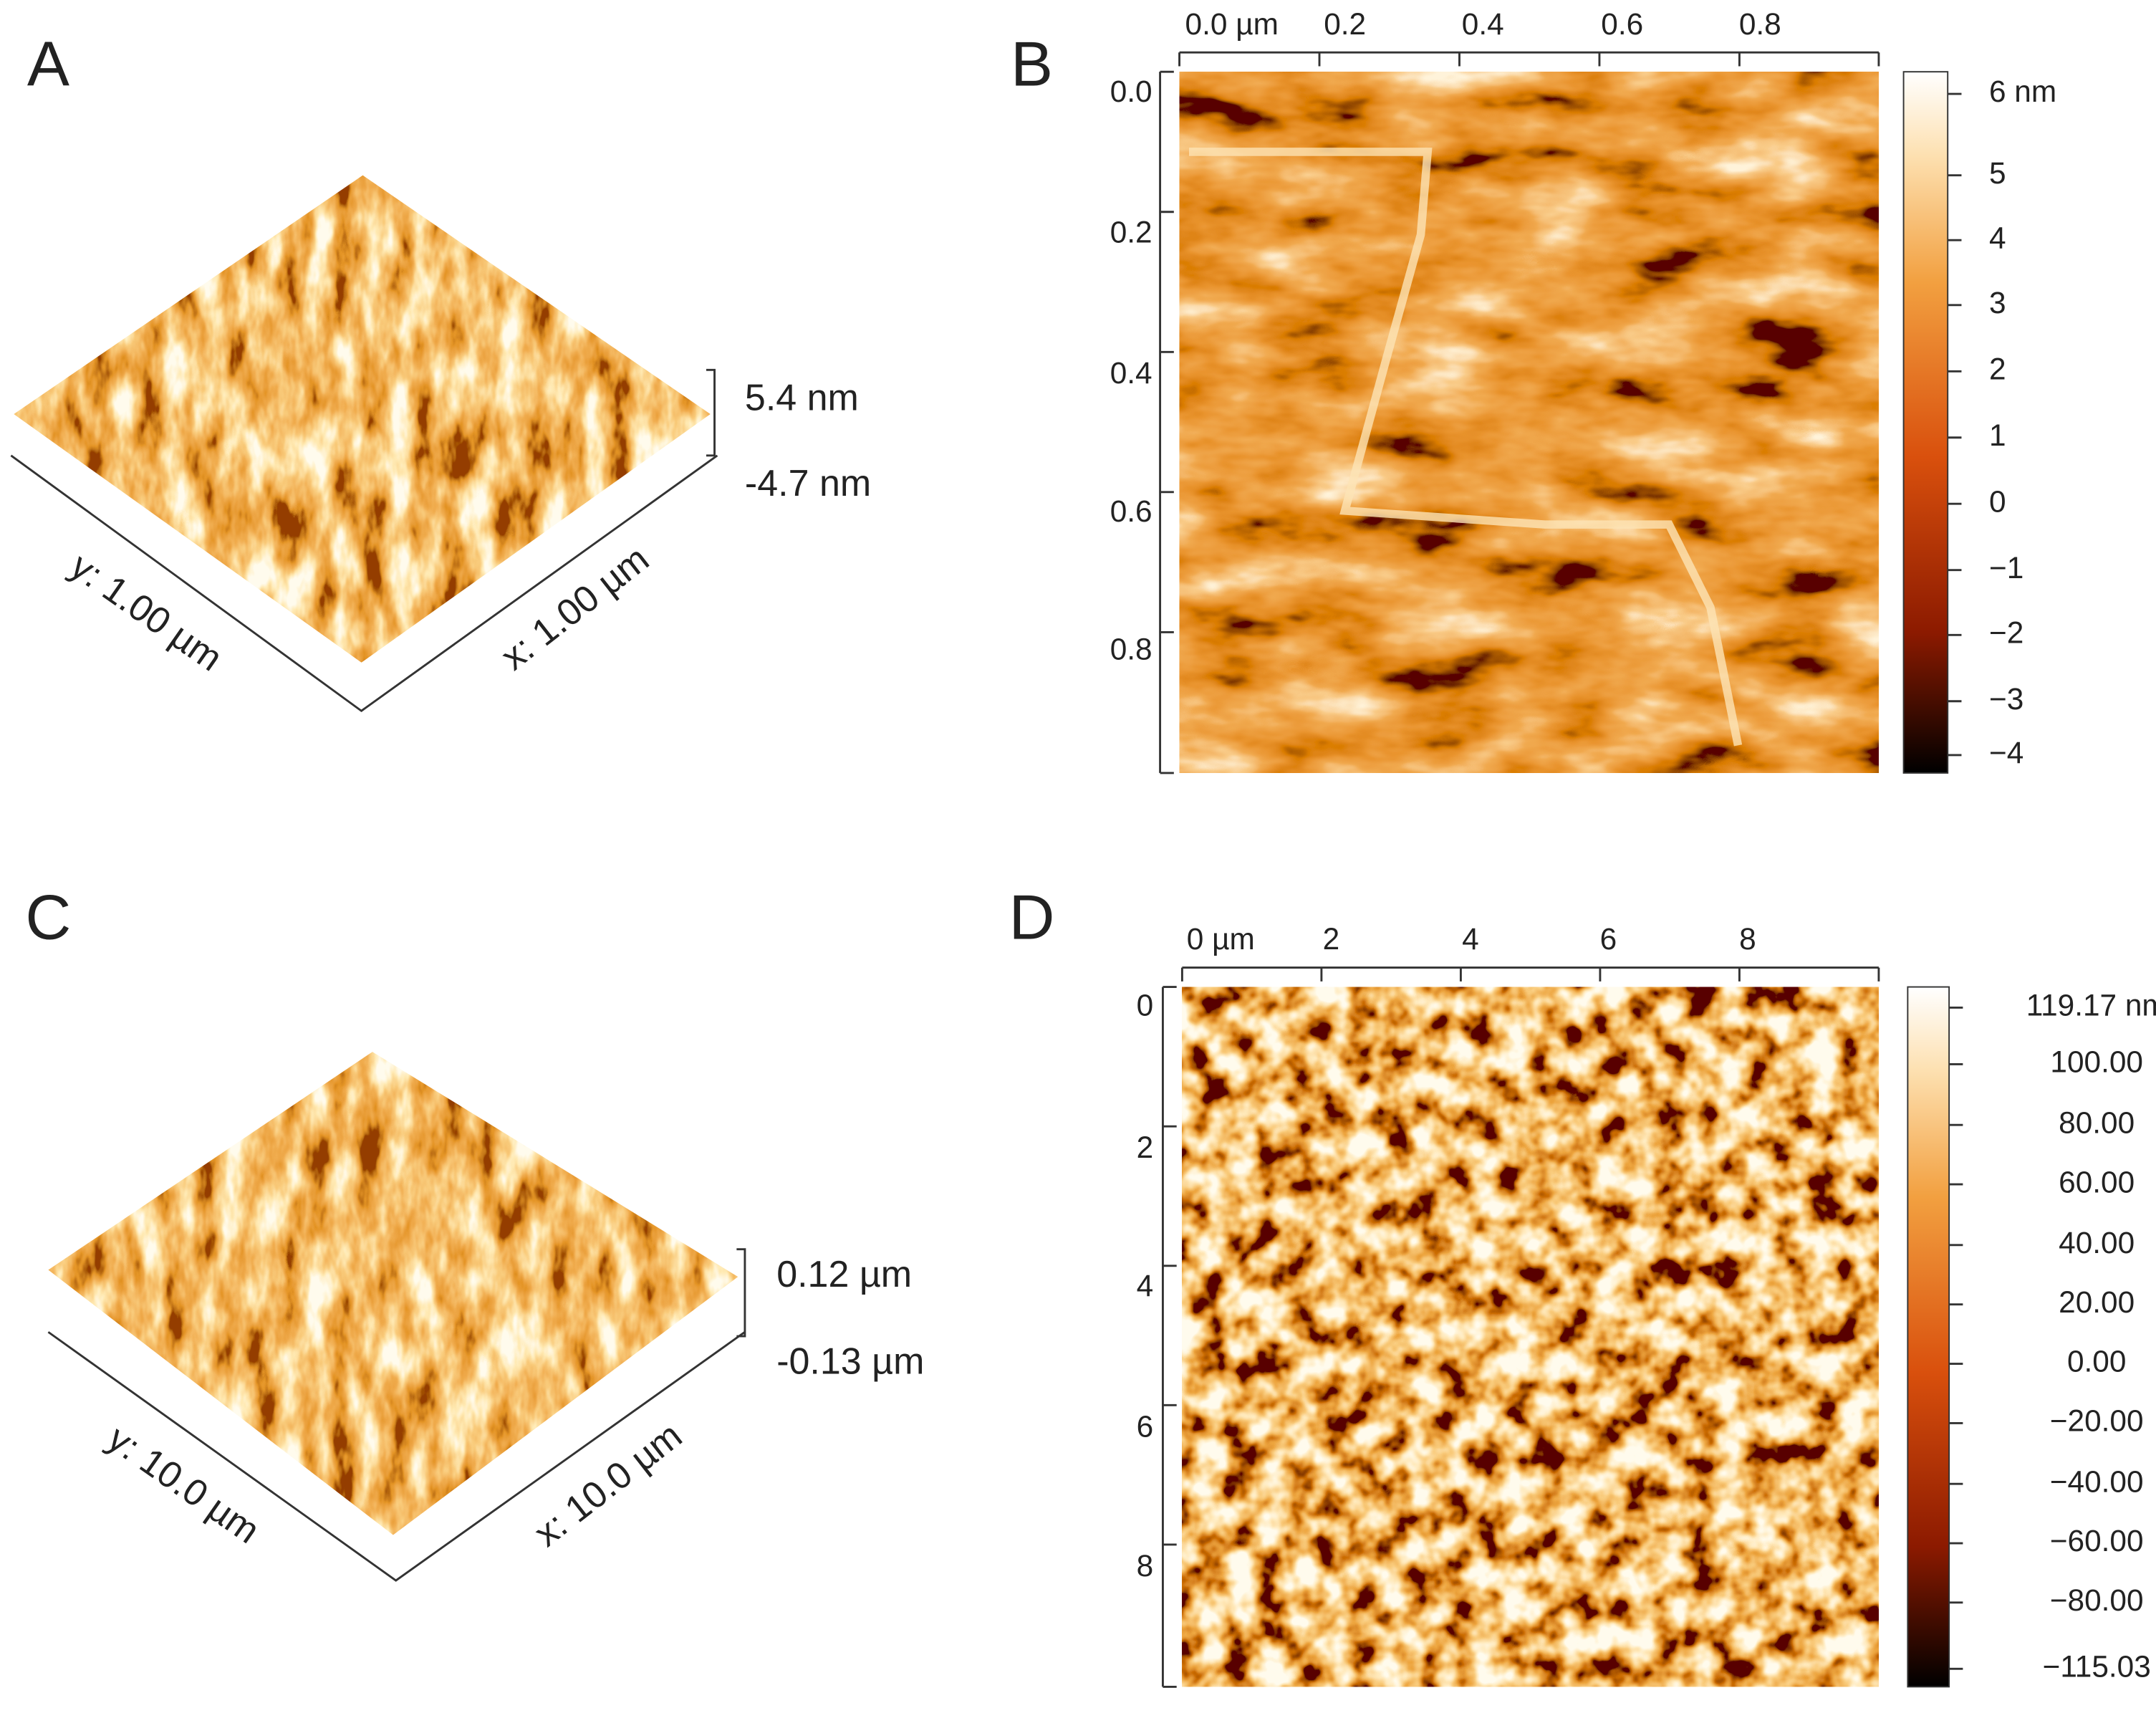 This screenshot has height=1713, width=2156. I want to click on colorbar-label: 119.17 nm, so click(2091, 1005).